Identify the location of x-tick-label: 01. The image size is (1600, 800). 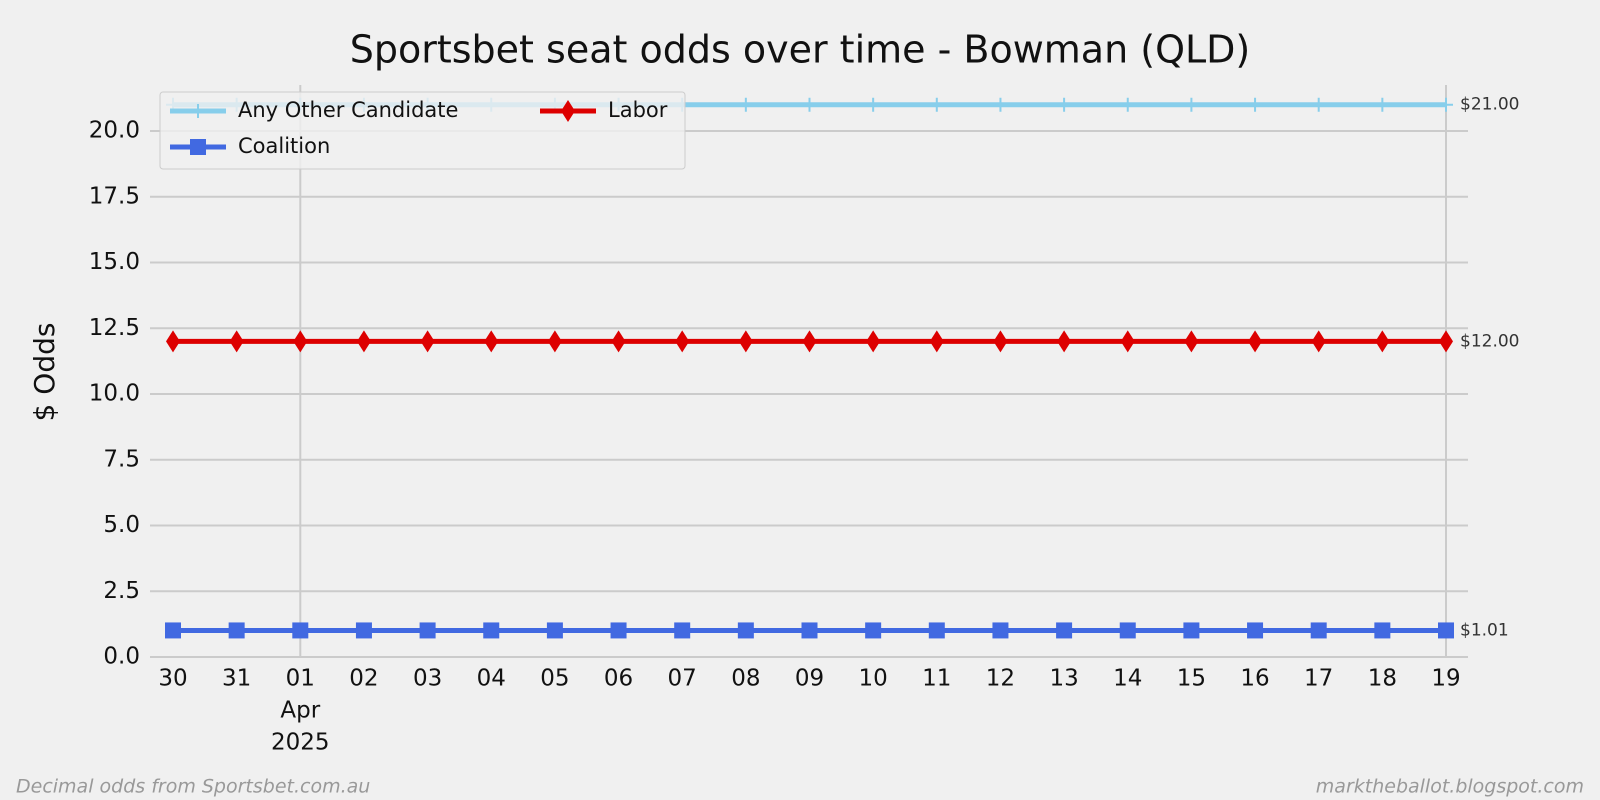
(300, 679).